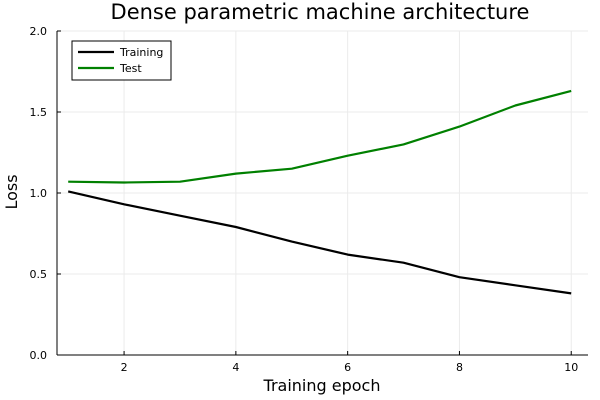 The width and height of the screenshot is (600, 400). What do you see at coordinates (141, 52) in the screenshot?
I see `legend-label-training: Training` at bounding box center [141, 52].